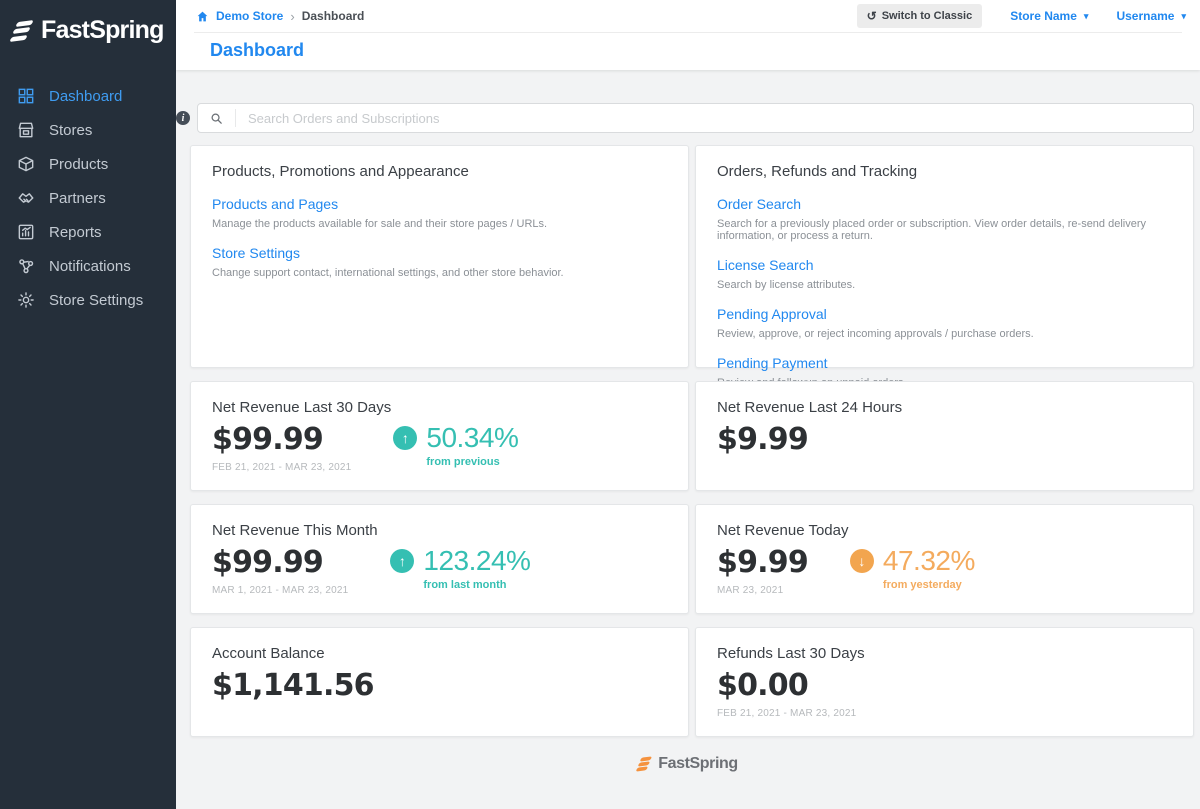 The width and height of the screenshot is (1200, 809). Describe the element at coordinates (772, 363) in the screenshot. I see `pending-payment-link: Pending Payment` at that location.